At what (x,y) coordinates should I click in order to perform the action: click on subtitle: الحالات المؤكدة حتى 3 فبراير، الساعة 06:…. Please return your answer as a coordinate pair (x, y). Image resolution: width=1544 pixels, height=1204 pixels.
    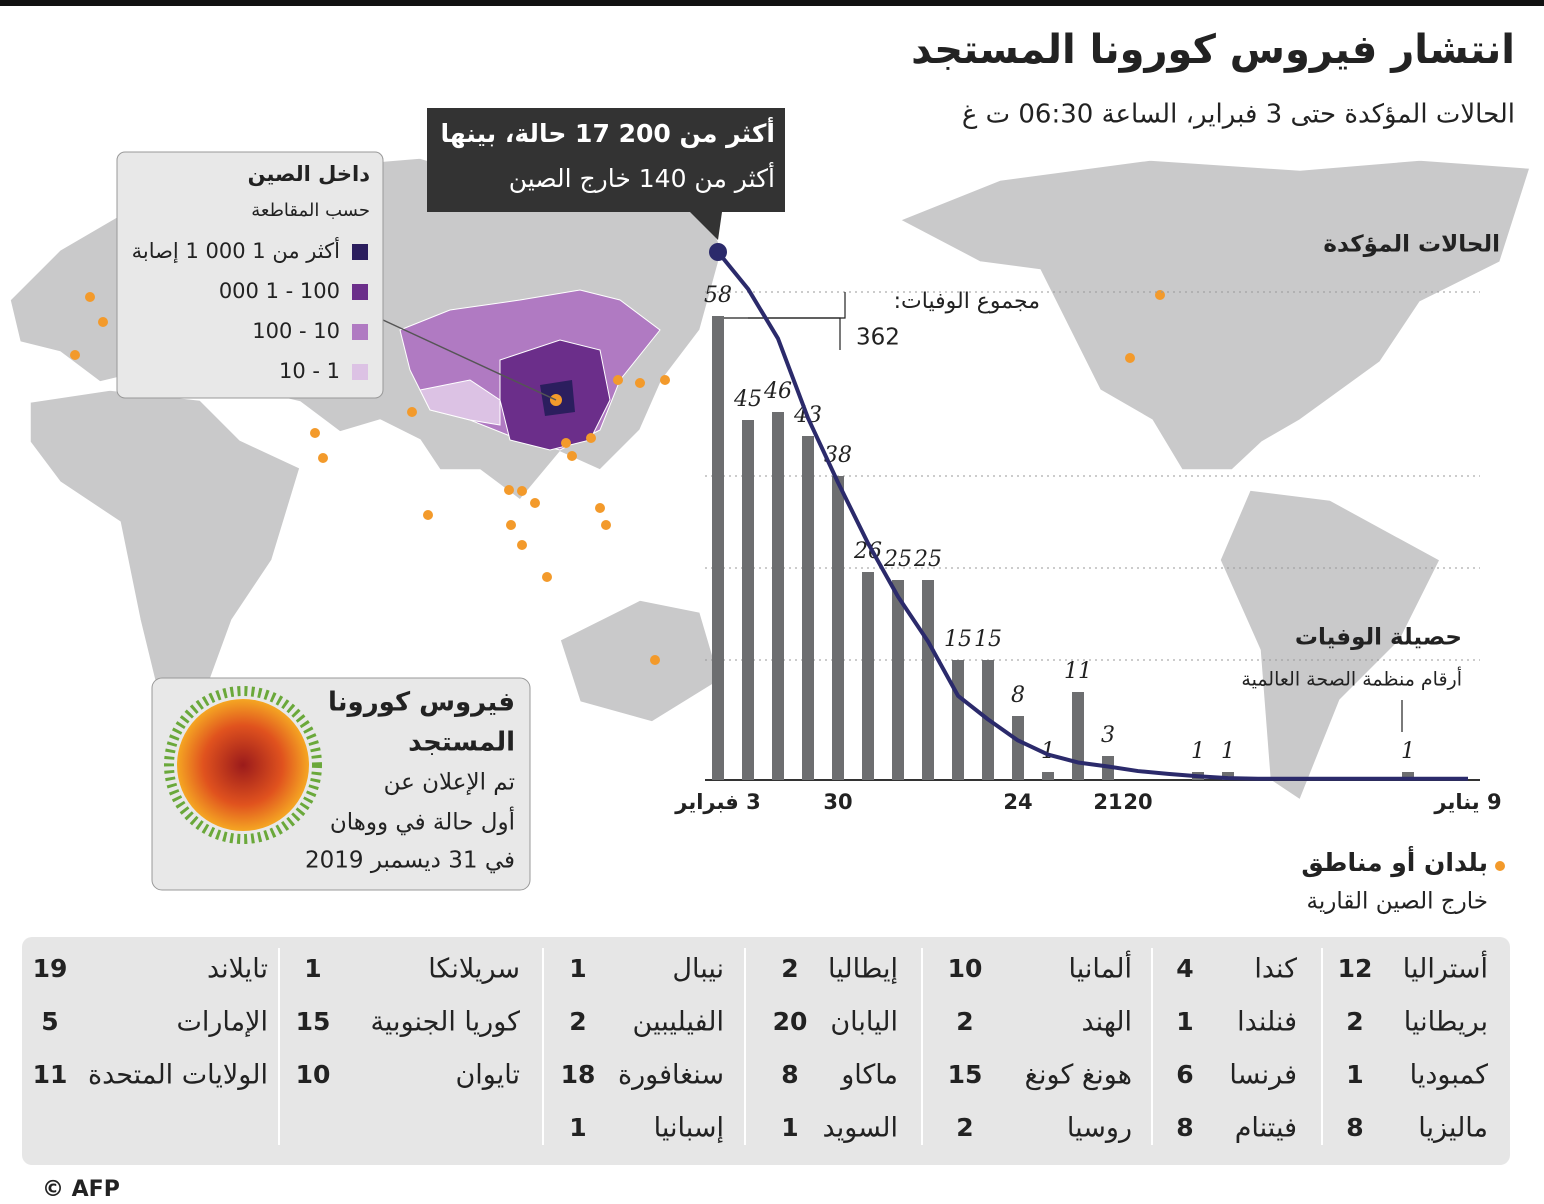
    Looking at the image, I should click on (1238, 115).